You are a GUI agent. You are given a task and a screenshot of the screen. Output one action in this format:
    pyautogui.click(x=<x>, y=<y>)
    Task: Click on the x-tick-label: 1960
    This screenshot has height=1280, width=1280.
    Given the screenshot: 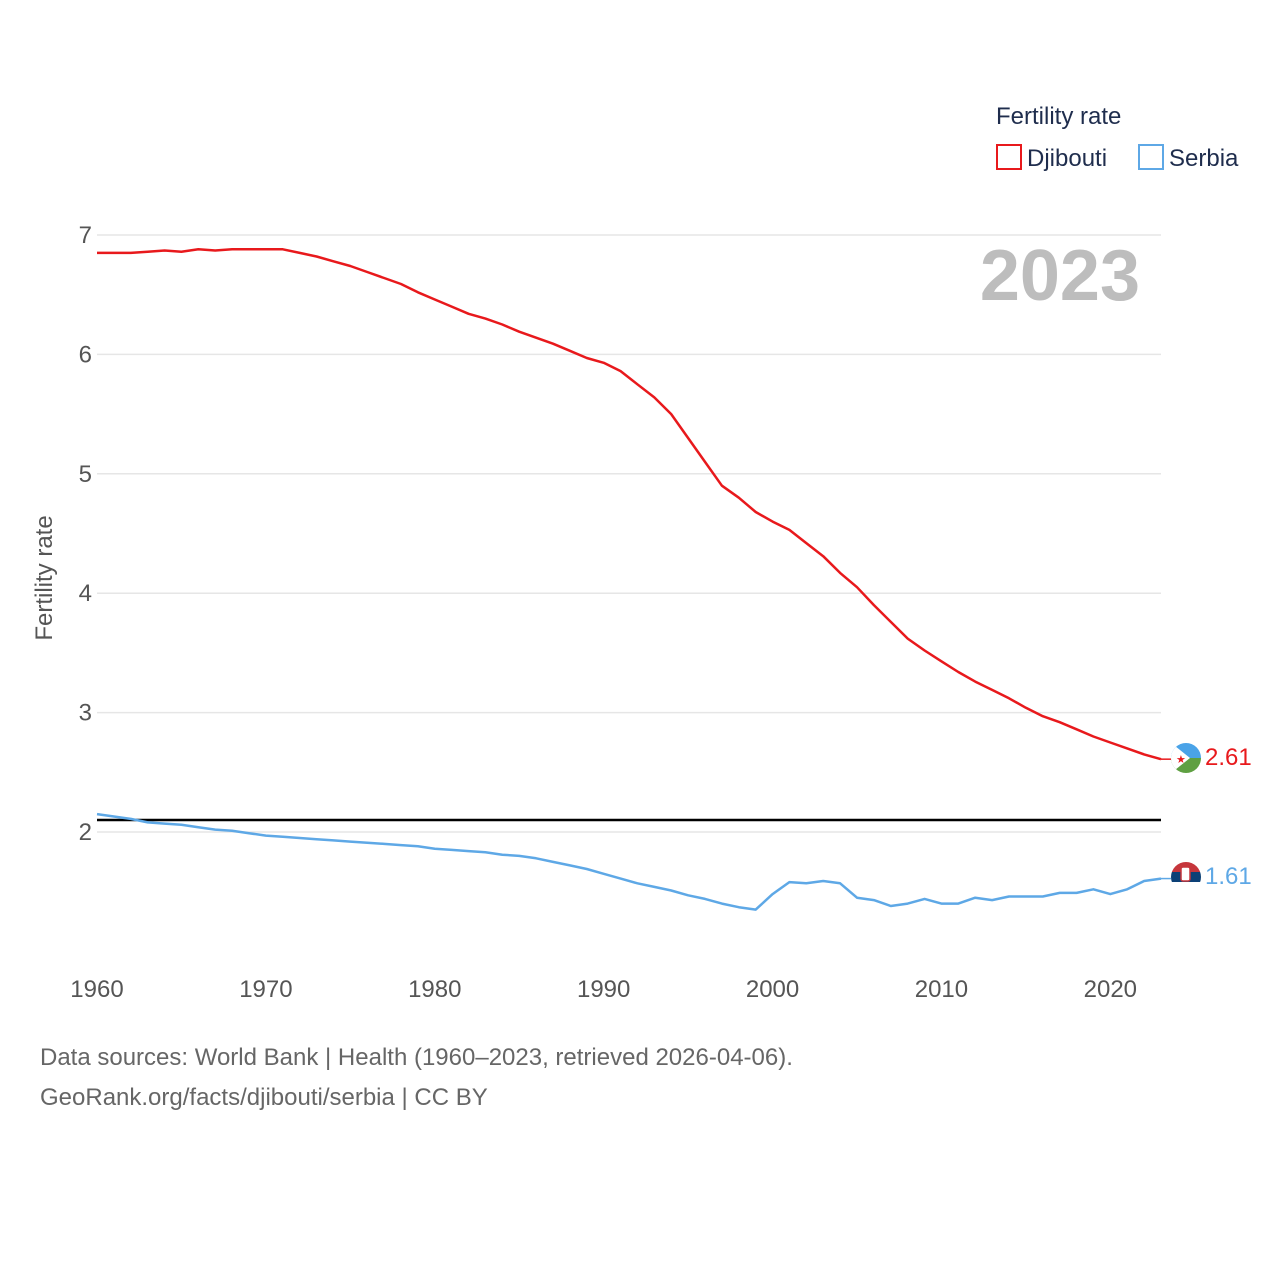 What is the action you would take?
    pyautogui.click(x=96, y=989)
    